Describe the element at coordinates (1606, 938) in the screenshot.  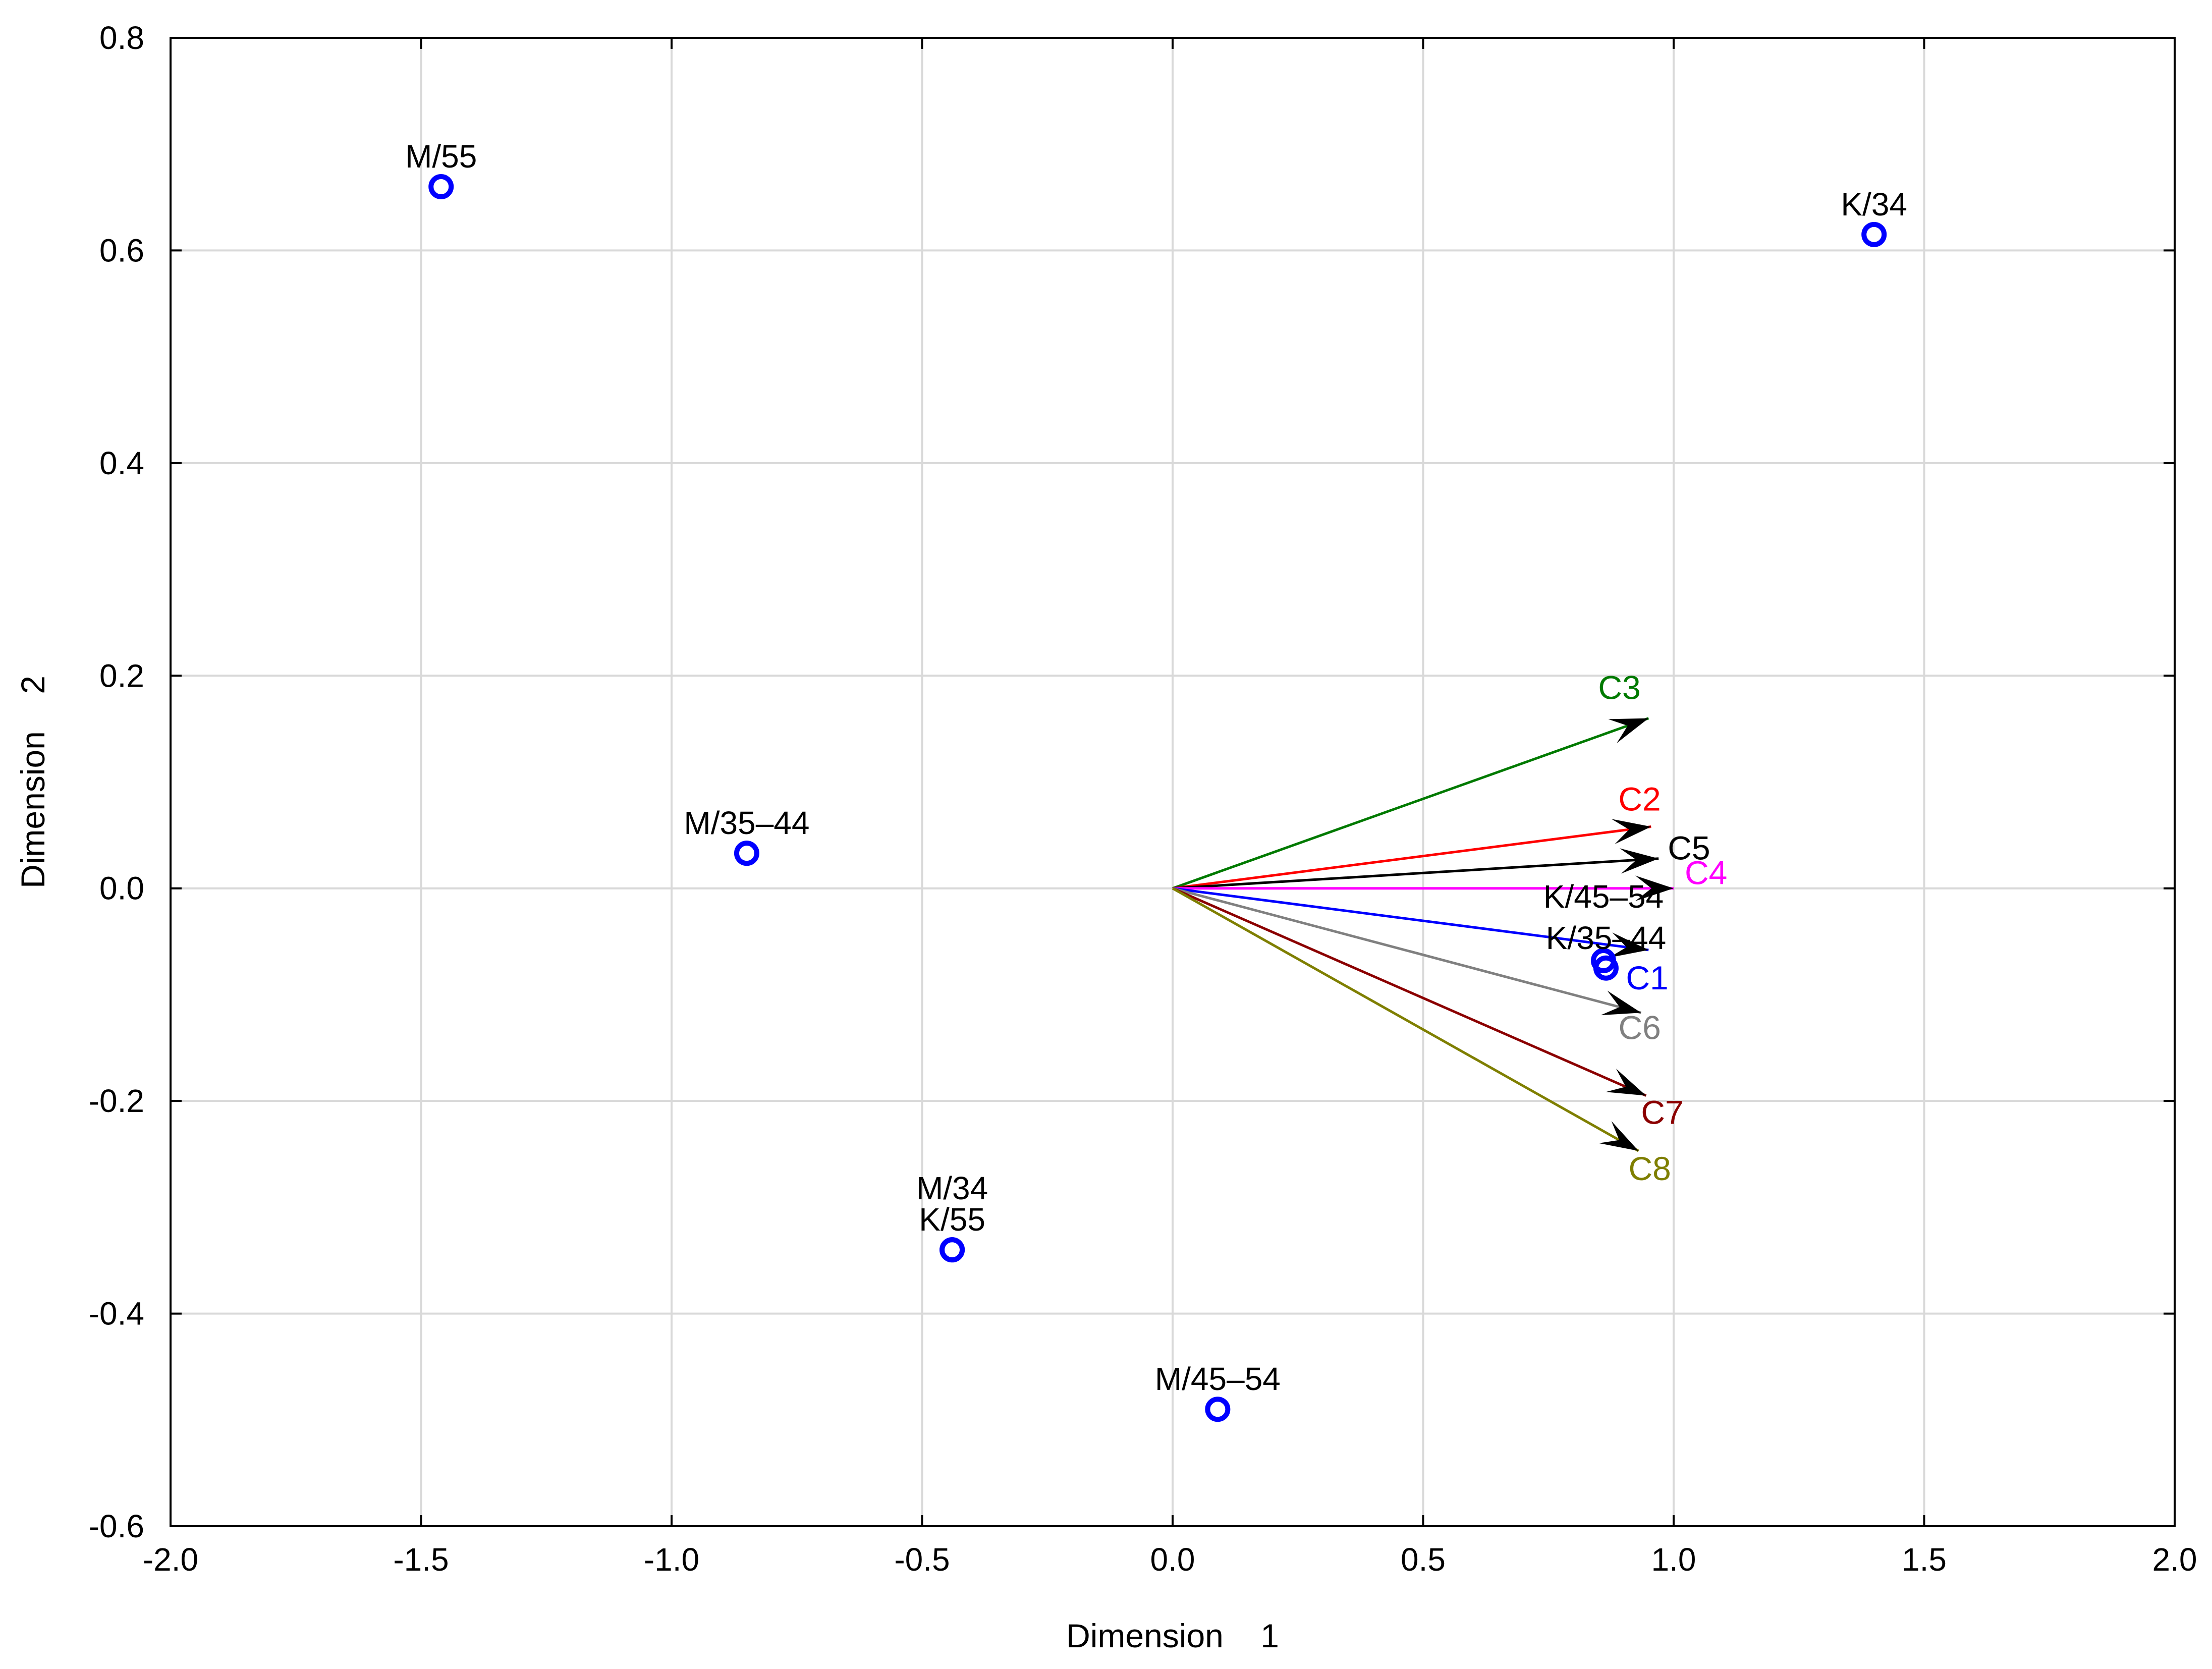
I see `point-label: K/35–44` at that location.